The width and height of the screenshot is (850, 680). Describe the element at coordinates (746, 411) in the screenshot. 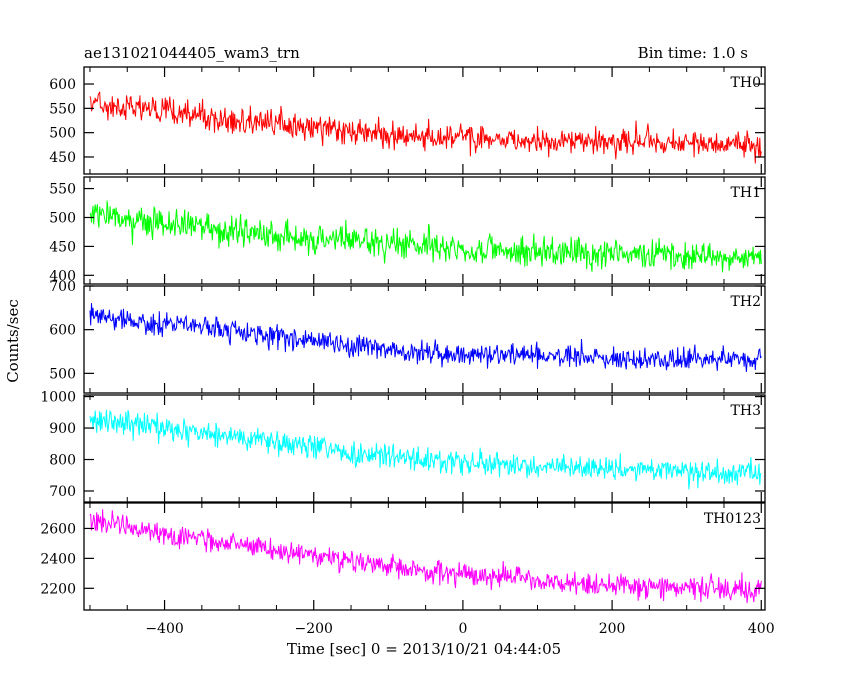

I see `panel-label-th3: TH3` at that location.